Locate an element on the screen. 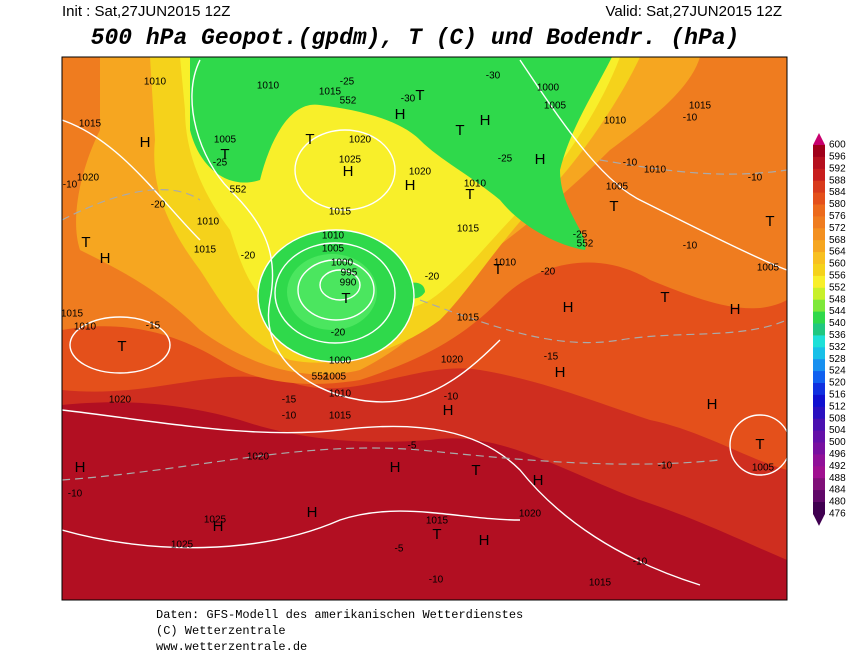  colorbar-label: 496 is located at coordinates (837, 454).